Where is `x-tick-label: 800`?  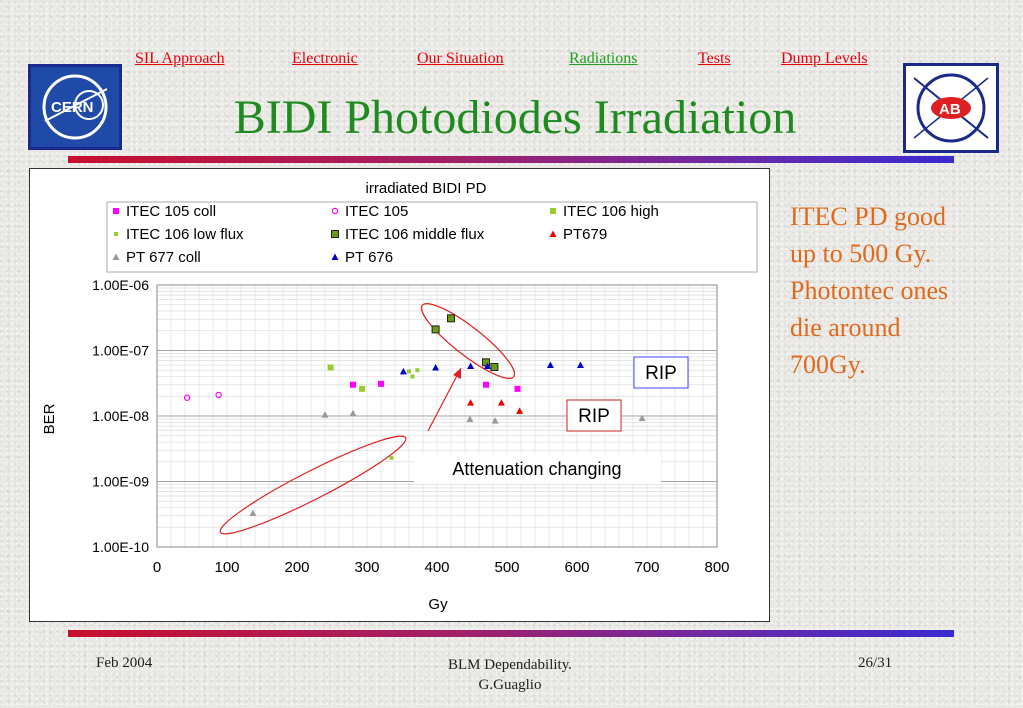
x-tick-label: 800 is located at coordinates (716, 567).